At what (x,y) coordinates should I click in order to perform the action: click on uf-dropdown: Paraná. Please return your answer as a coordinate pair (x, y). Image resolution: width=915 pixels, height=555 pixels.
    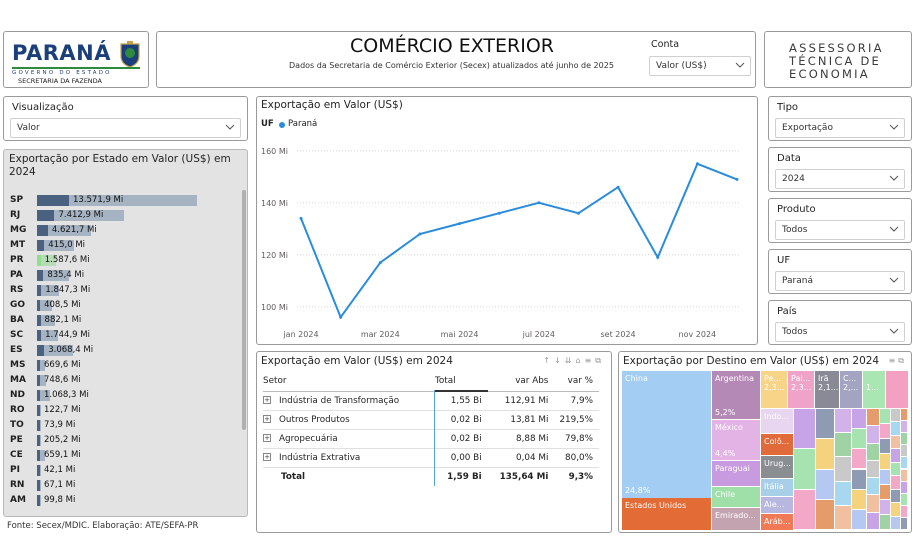
    Looking at the image, I should click on (840, 281).